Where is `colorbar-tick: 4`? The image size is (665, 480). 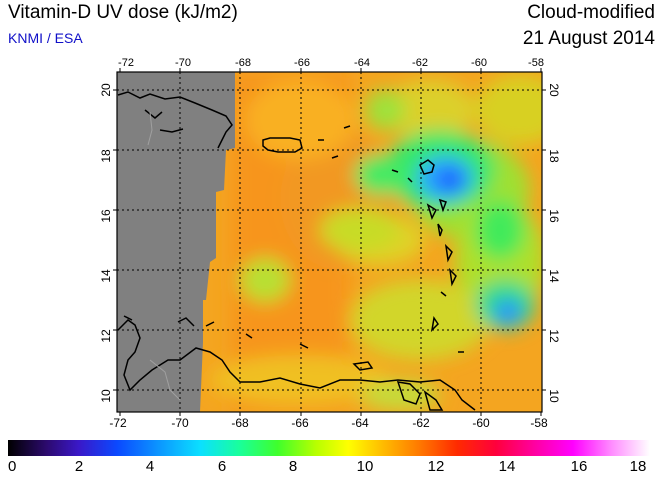
colorbar-tick: 4 is located at coordinates (150, 466).